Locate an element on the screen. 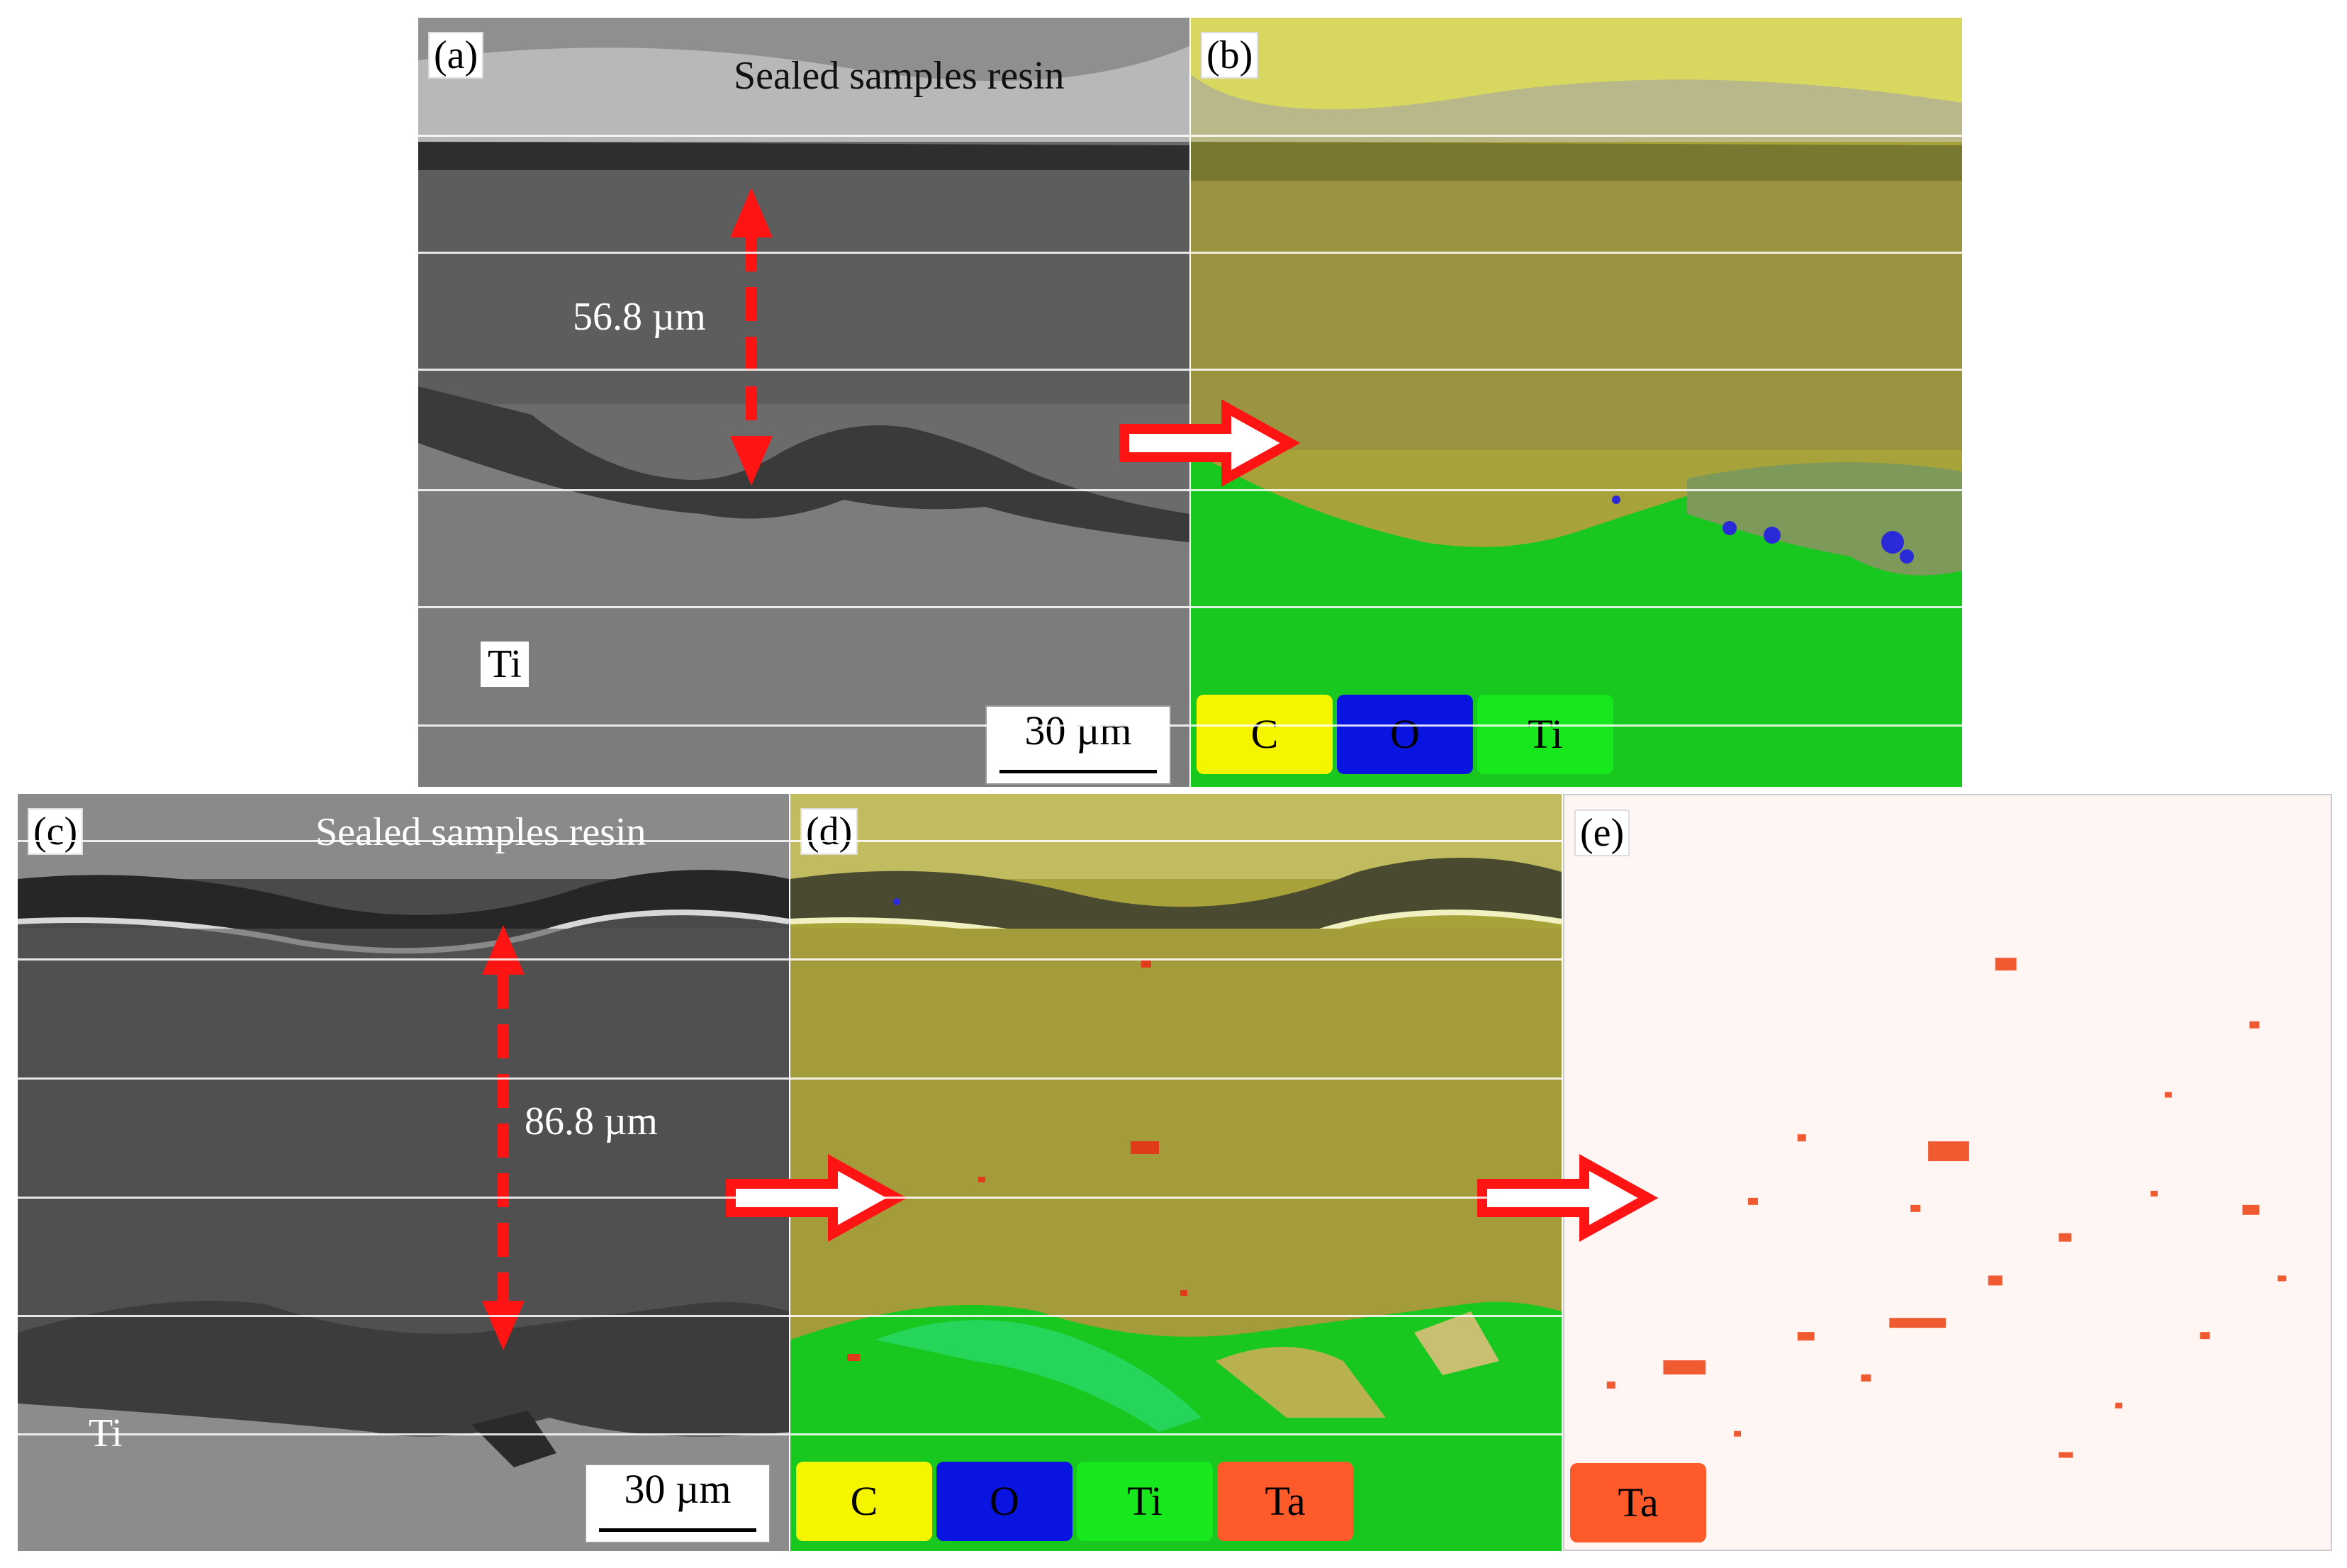 The height and width of the screenshot is (1568, 2347). thickness-double-arrow-a is located at coordinates (751, 337).